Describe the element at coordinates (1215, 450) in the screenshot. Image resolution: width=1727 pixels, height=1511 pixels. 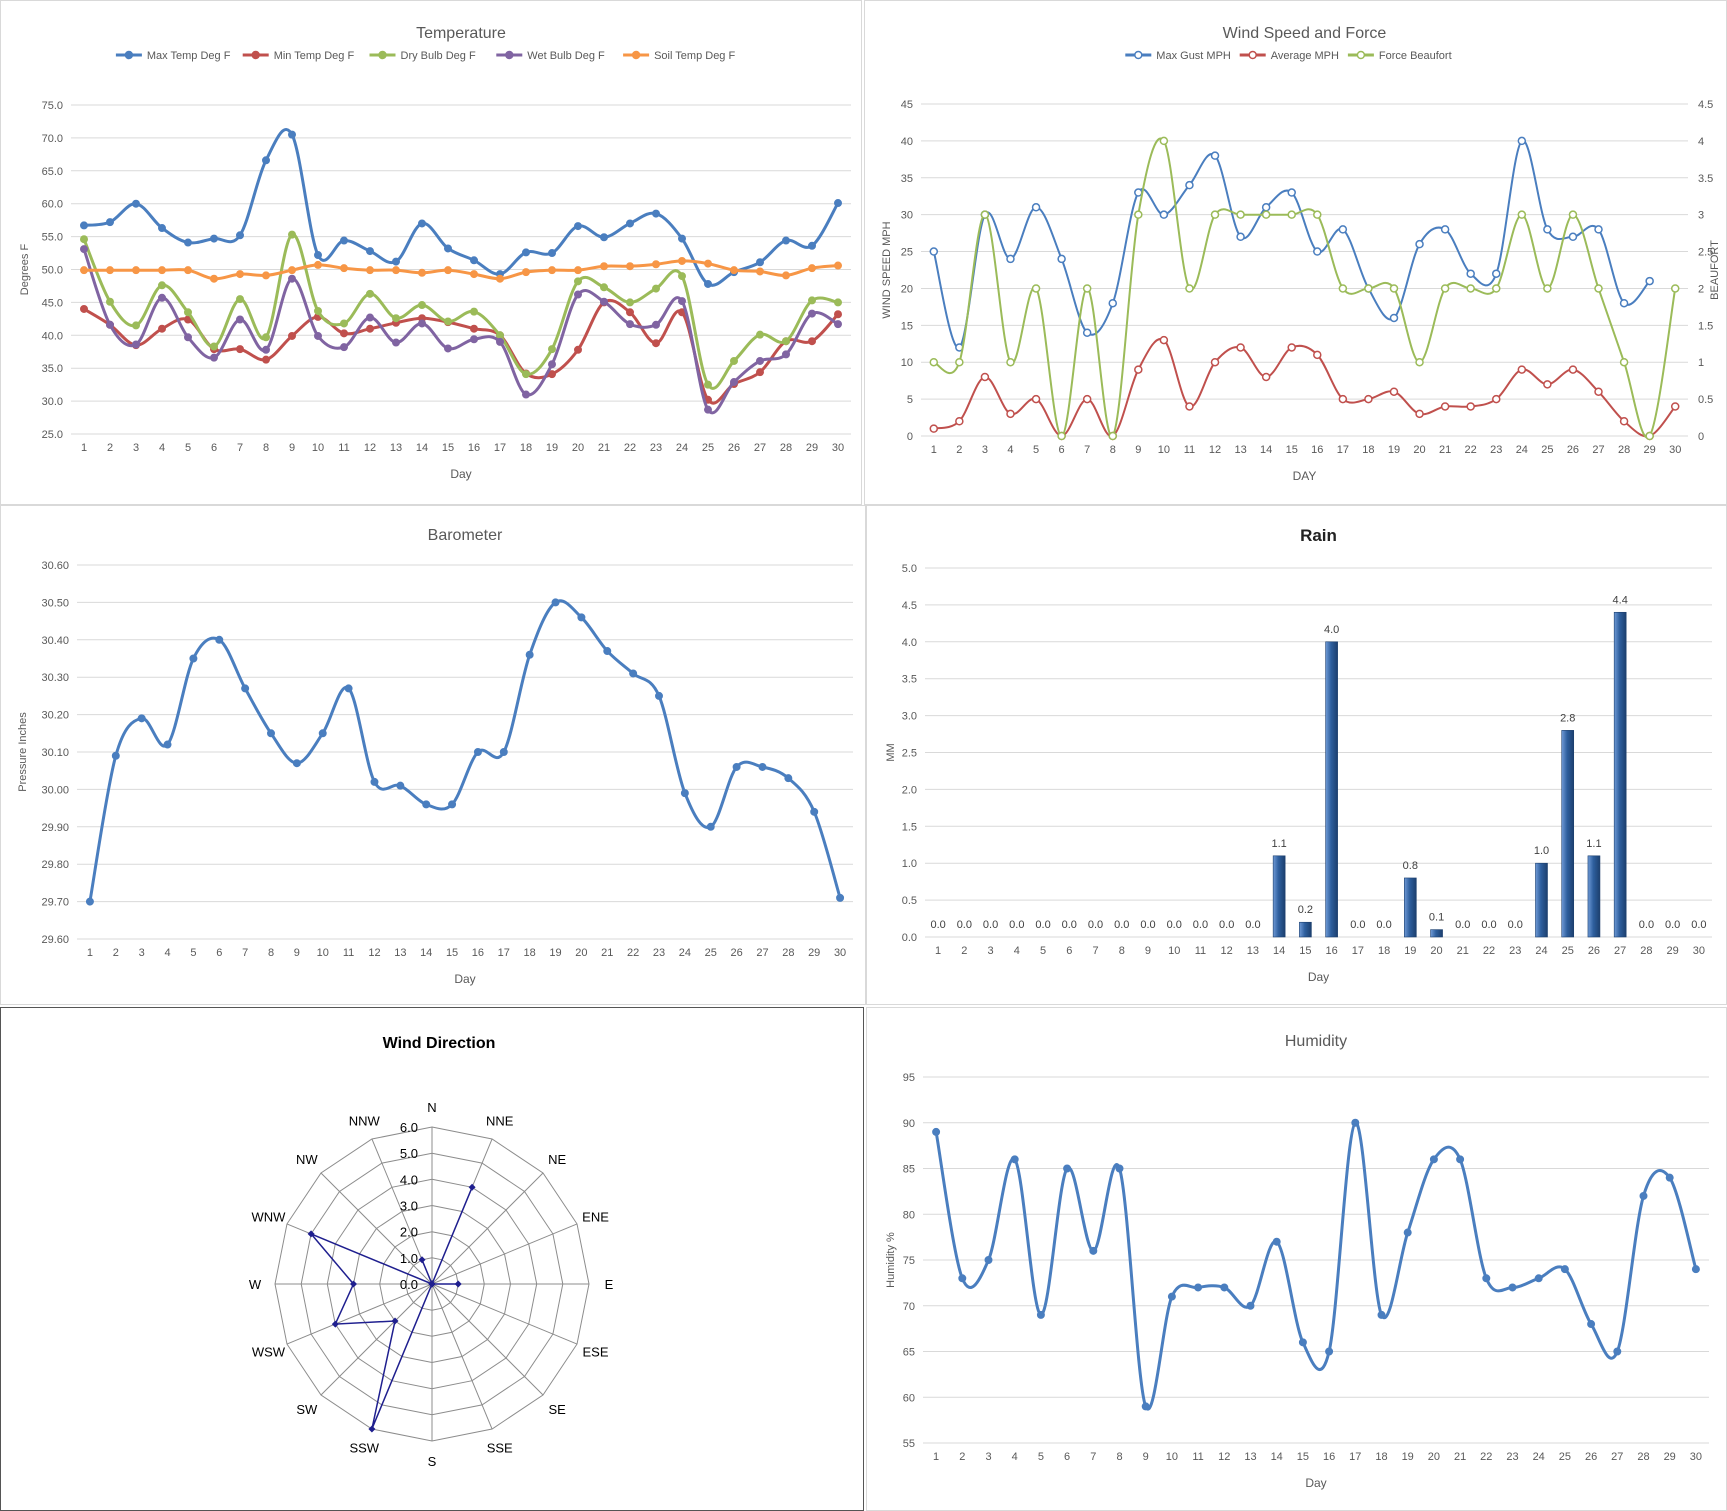
I see `x-tick-label: 12` at that location.